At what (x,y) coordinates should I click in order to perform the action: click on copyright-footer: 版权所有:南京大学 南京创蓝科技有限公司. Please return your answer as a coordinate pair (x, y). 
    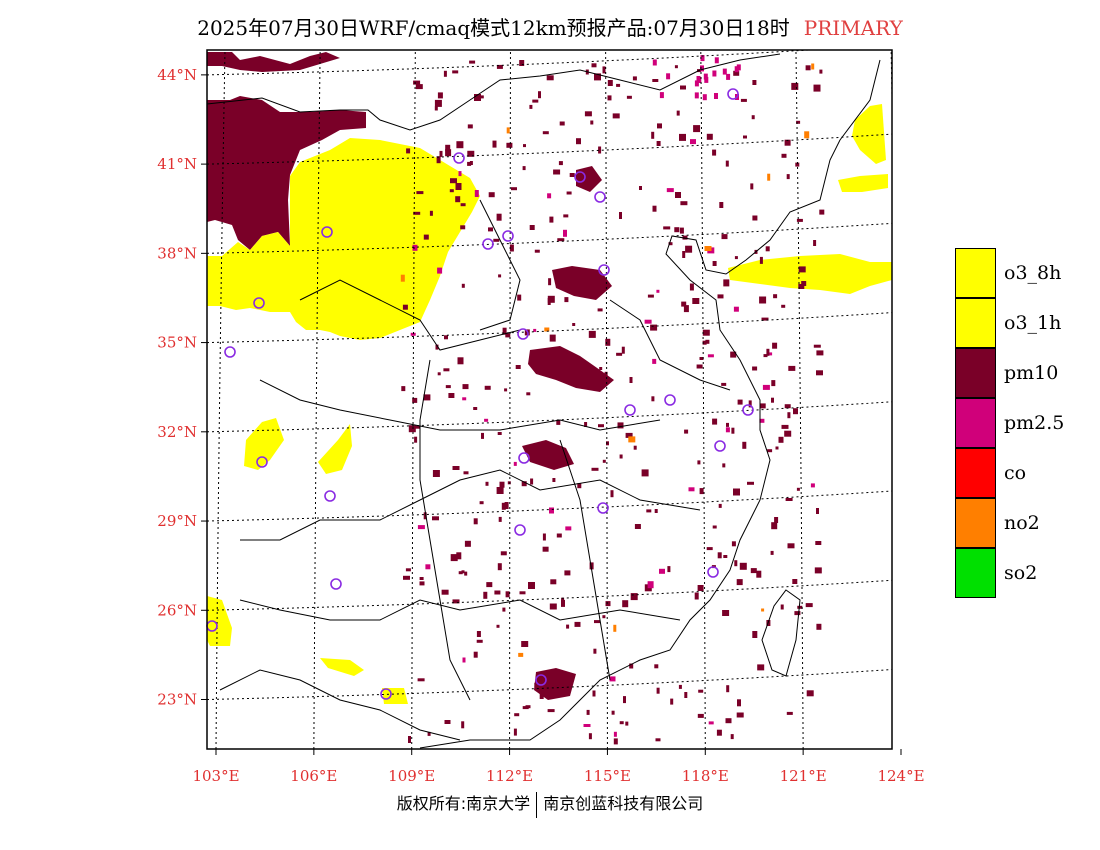
    Looking at the image, I should click on (550, 804).